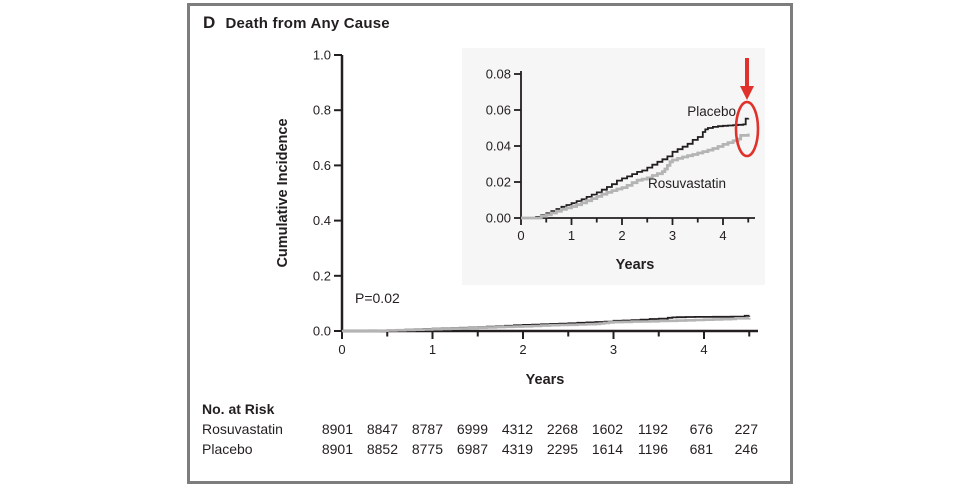 Image resolution: width=980 pixels, height=491 pixels. I want to click on placebo-curve-main, so click(546, 323).